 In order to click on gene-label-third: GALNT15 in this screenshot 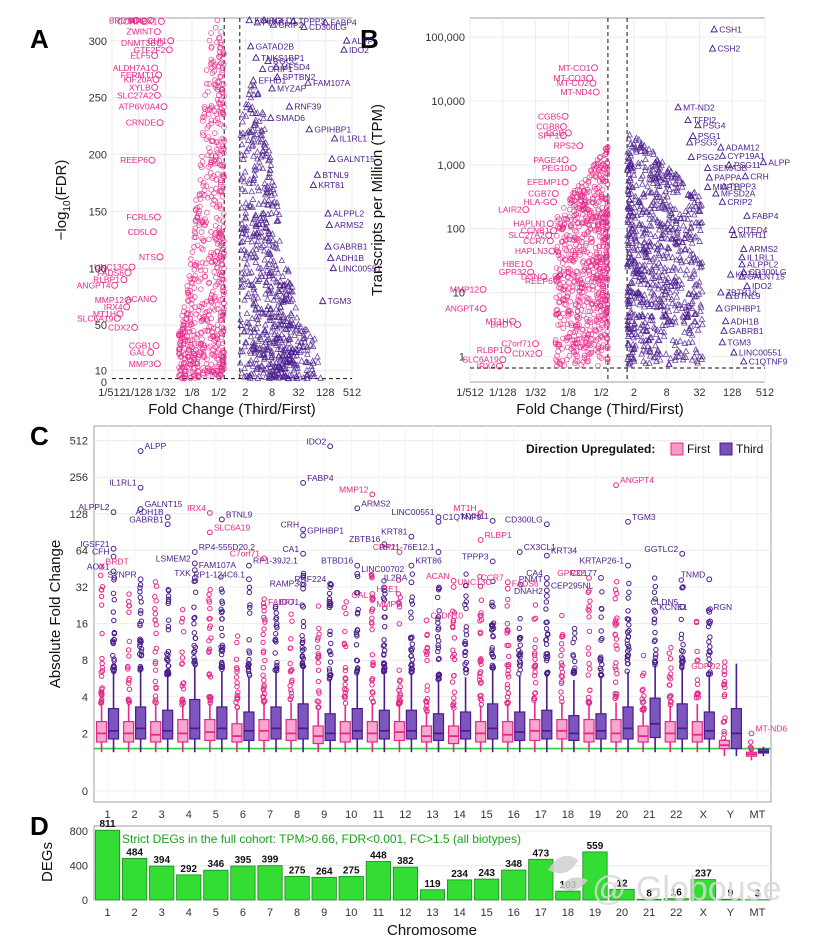, I will do `click(766, 277)`.